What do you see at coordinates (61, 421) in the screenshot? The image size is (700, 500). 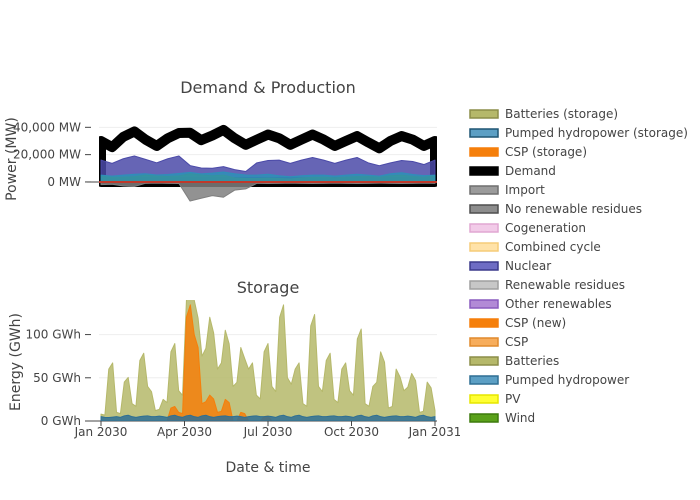 I see `bottom-ytick-label: 0 GWh` at bounding box center [61, 421].